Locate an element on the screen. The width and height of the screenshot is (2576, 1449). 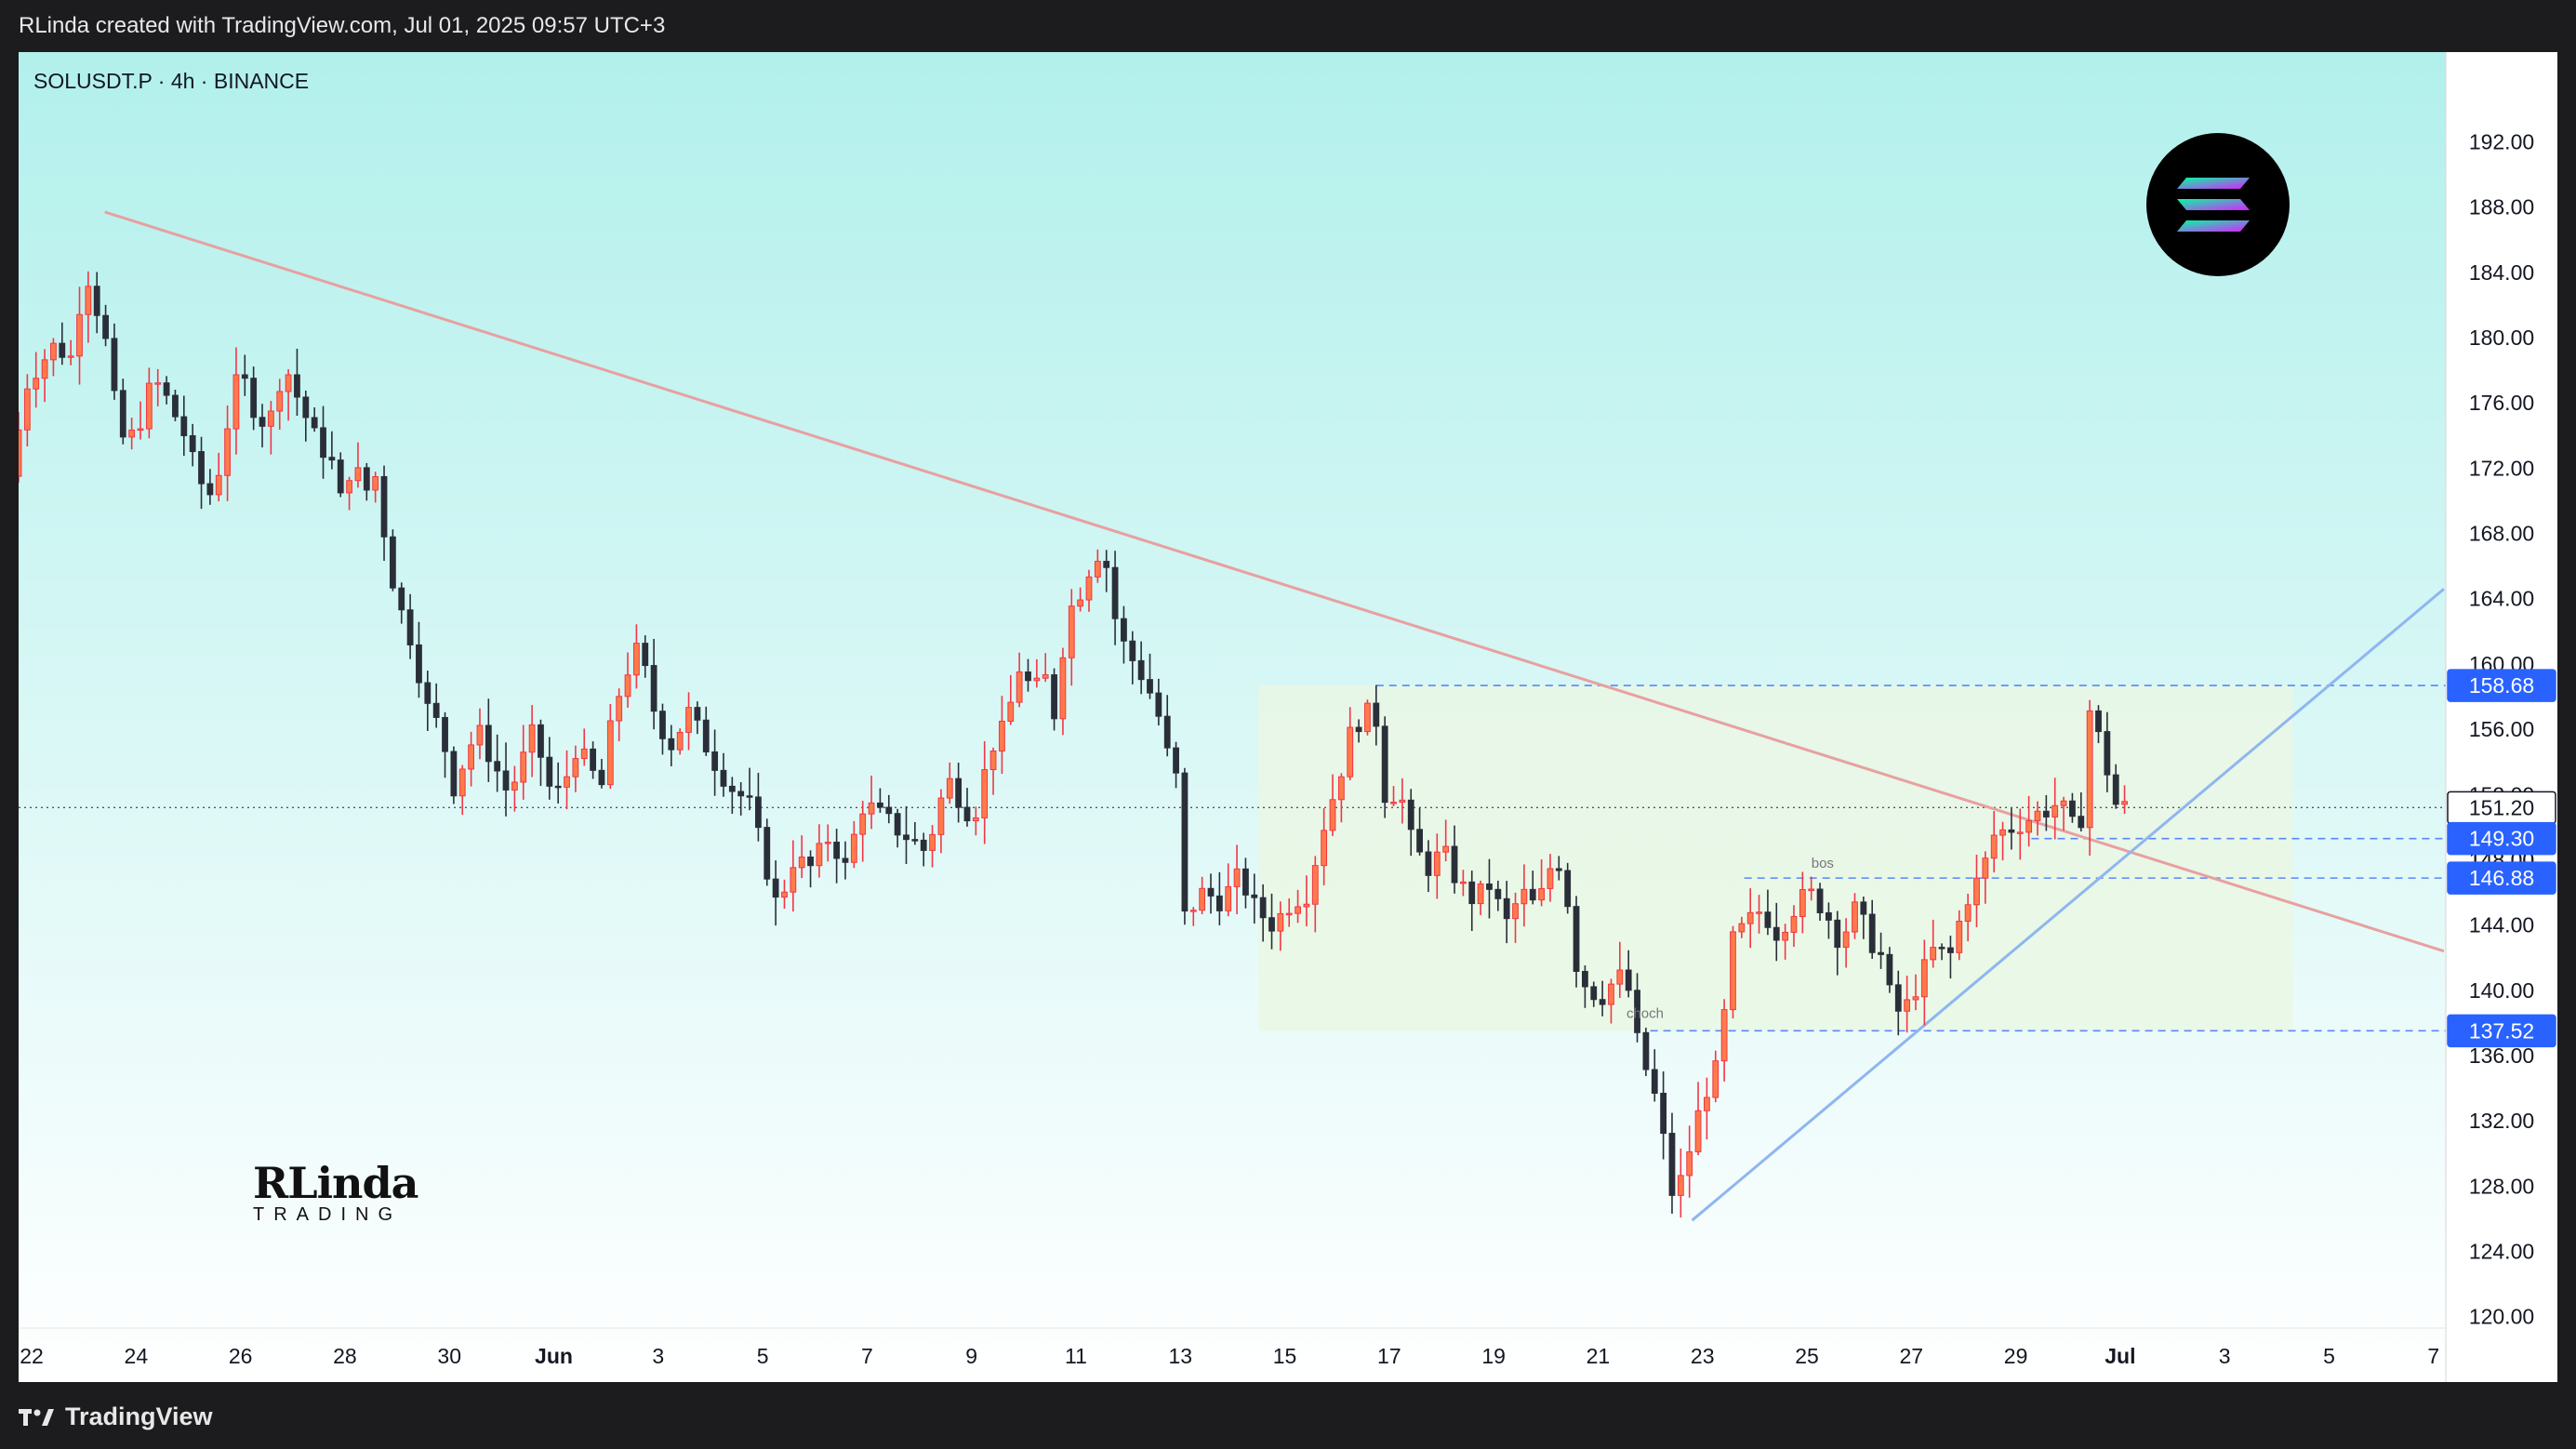
y-tick-label: 144.00 is located at coordinates (2501, 925).